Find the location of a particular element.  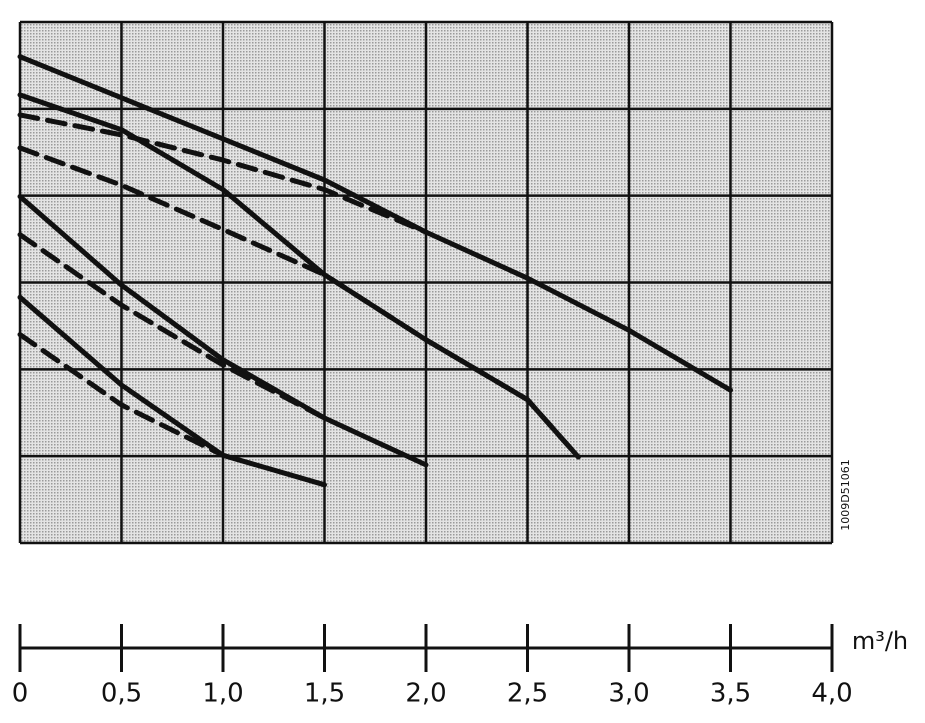

x-tick-label: 1,5 is located at coordinates (324, 694).